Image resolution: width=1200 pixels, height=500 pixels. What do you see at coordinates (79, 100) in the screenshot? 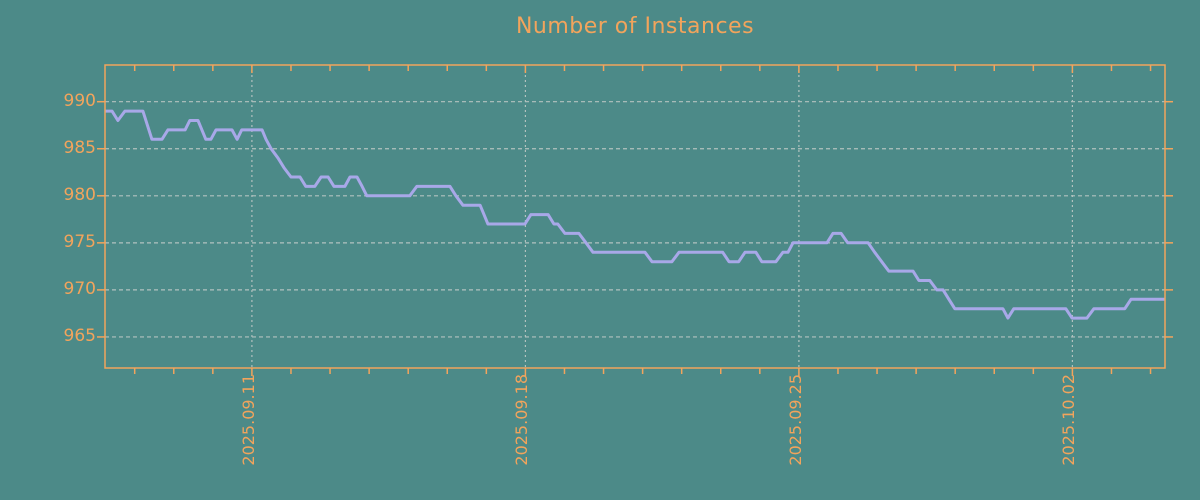
I see `y-tick-label: 990` at bounding box center [79, 100].